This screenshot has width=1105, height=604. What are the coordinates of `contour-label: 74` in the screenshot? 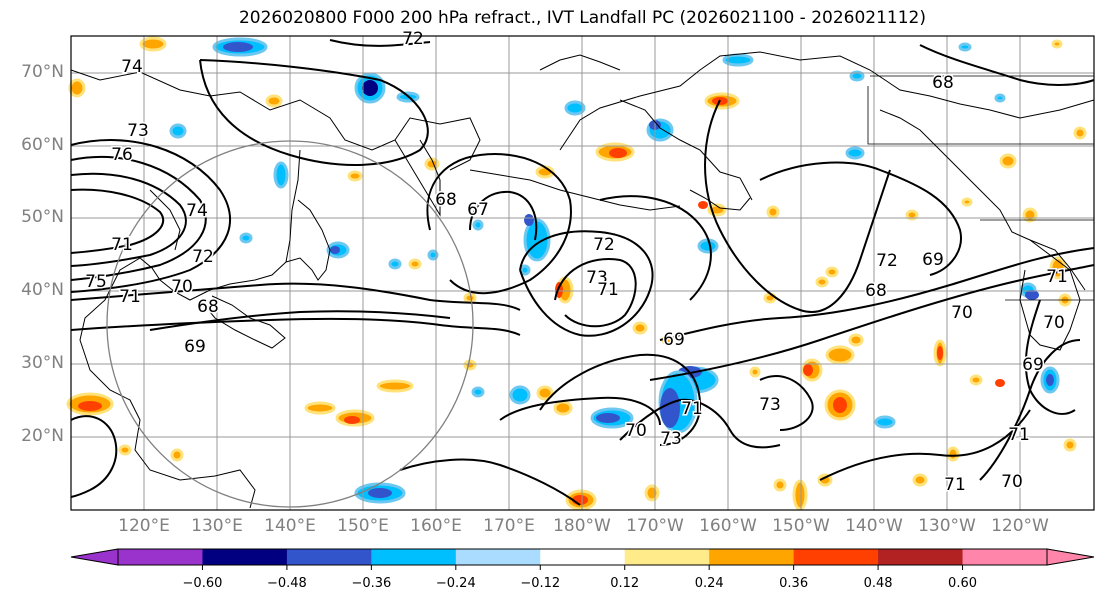 It's located at (132, 67).